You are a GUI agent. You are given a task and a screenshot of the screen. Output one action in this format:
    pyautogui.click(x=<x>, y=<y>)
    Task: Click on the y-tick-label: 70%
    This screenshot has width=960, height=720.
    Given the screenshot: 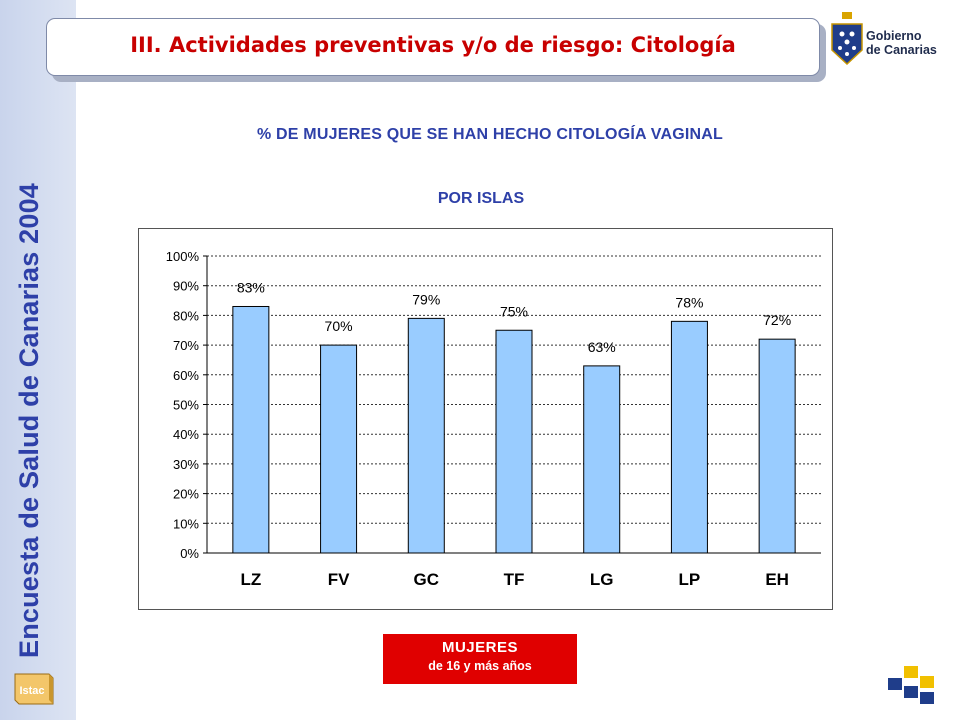 What is the action you would take?
    pyautogui.click(x=186, y=345)
    